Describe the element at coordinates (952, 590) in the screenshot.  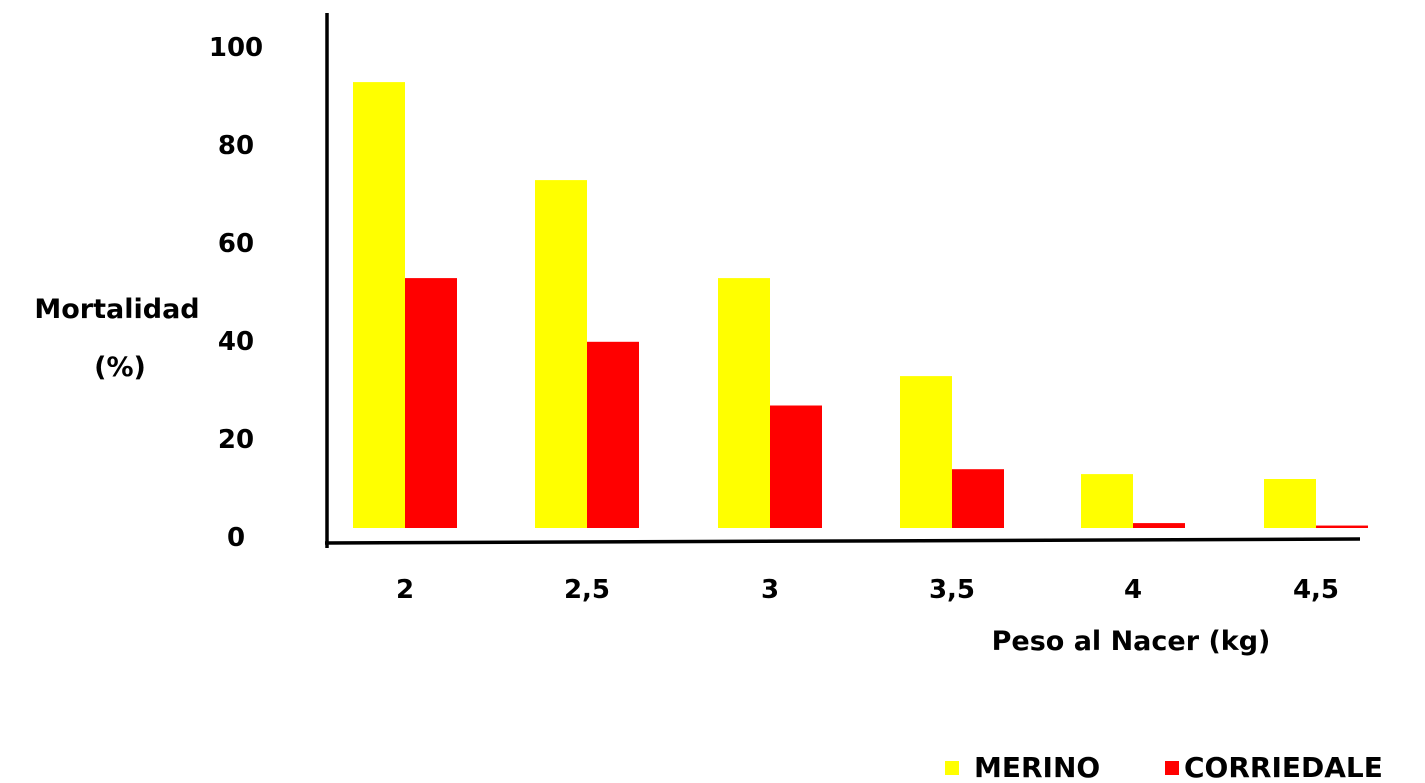
I see `x-tick-label-3-5: 3,5` at that location.